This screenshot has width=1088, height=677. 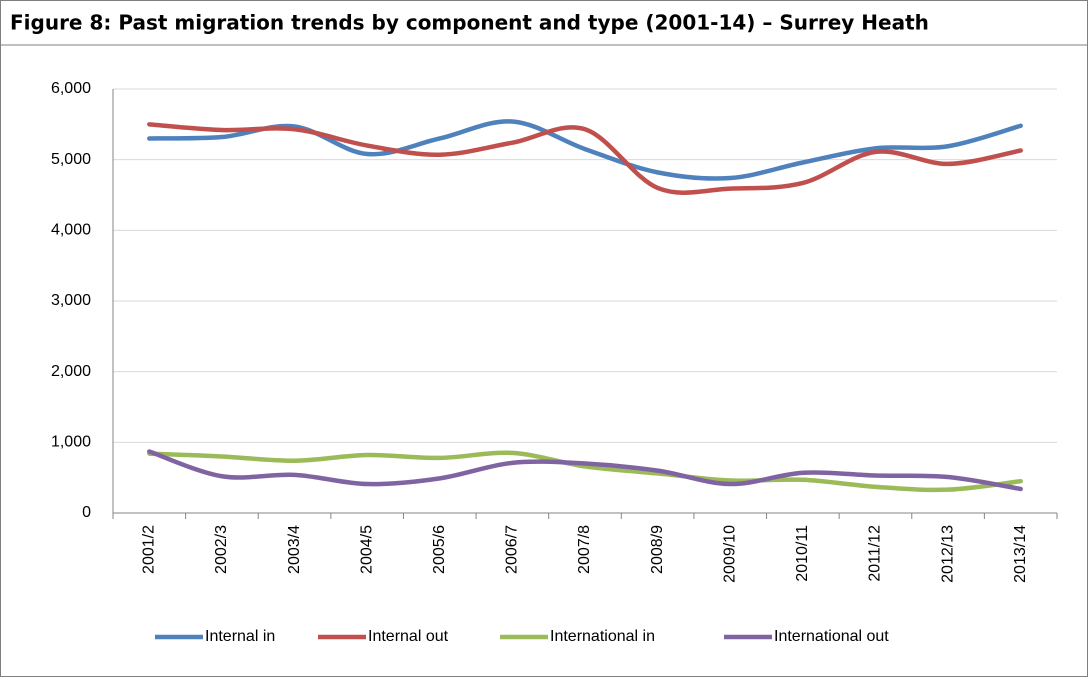 What do you see at coordinates (875, 553) in the screenshot?
I see `x-tick-label: 2011/12` at bounding box center [875, 553].